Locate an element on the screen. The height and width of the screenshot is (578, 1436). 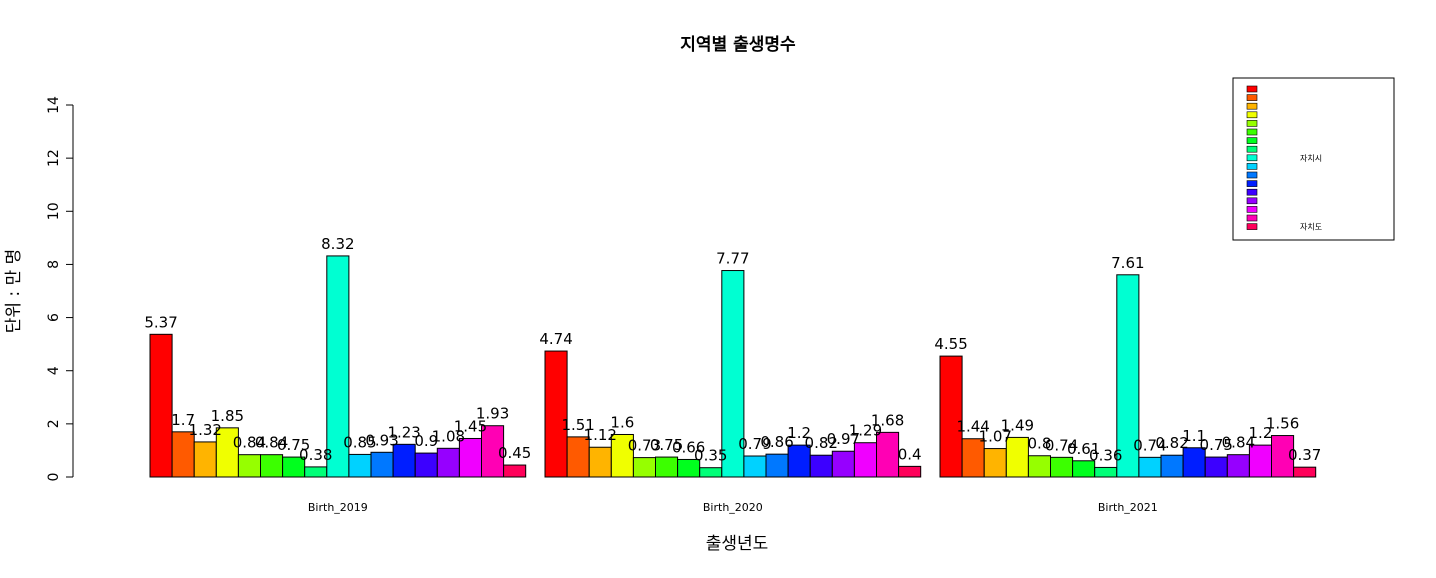
data-label: 0.37 is located at coordinates (1304, 455).